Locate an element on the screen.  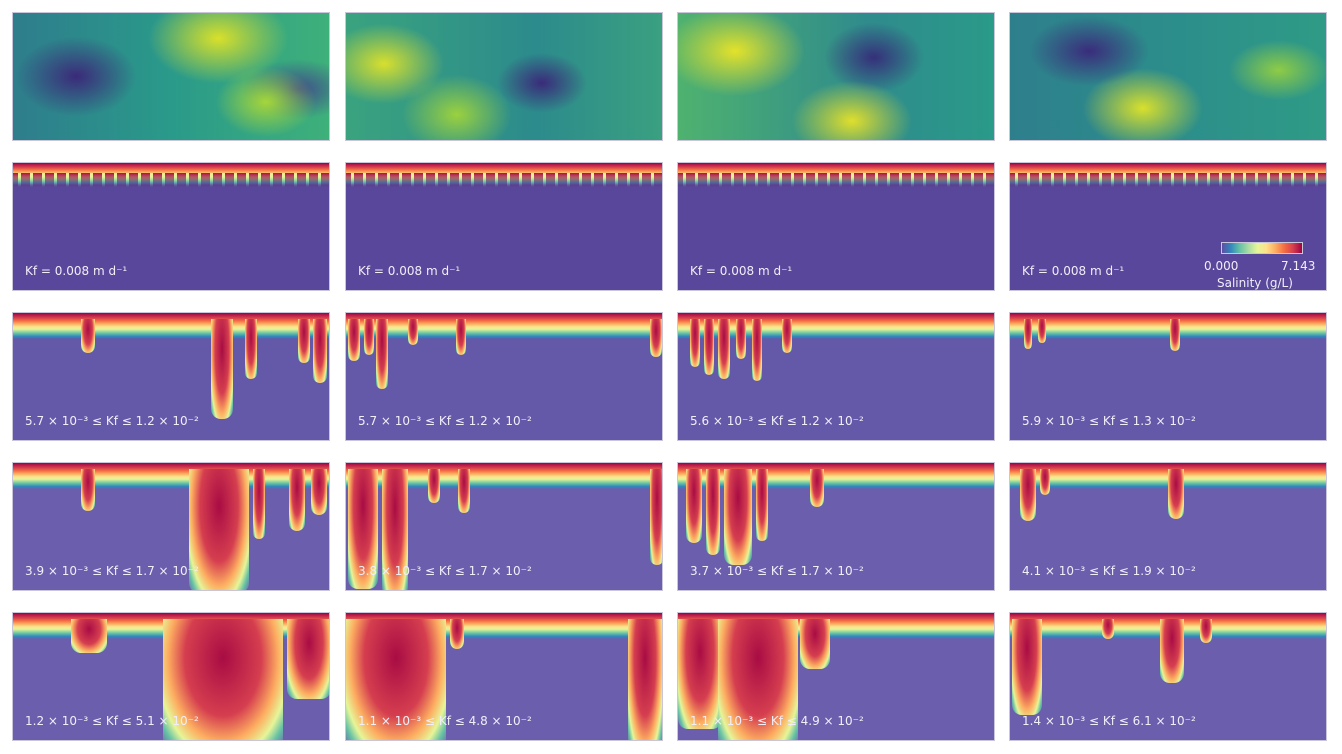
salinity-homogeneous-2: Kf = 0.008 m d⁻¹ is located at coordinates (504, 226).